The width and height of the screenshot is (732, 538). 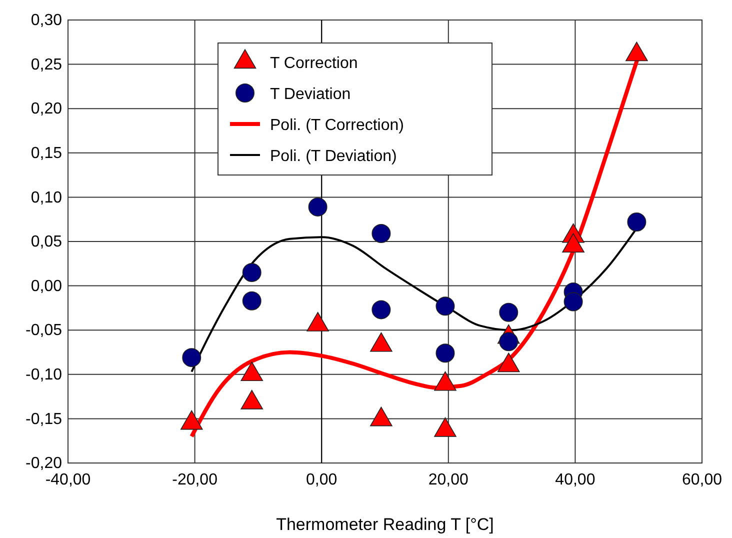 What do you see at coordinates (44, 419) in the screenshot?
I see `y-tick-label: -0,15` at bounding box center [44, 419].